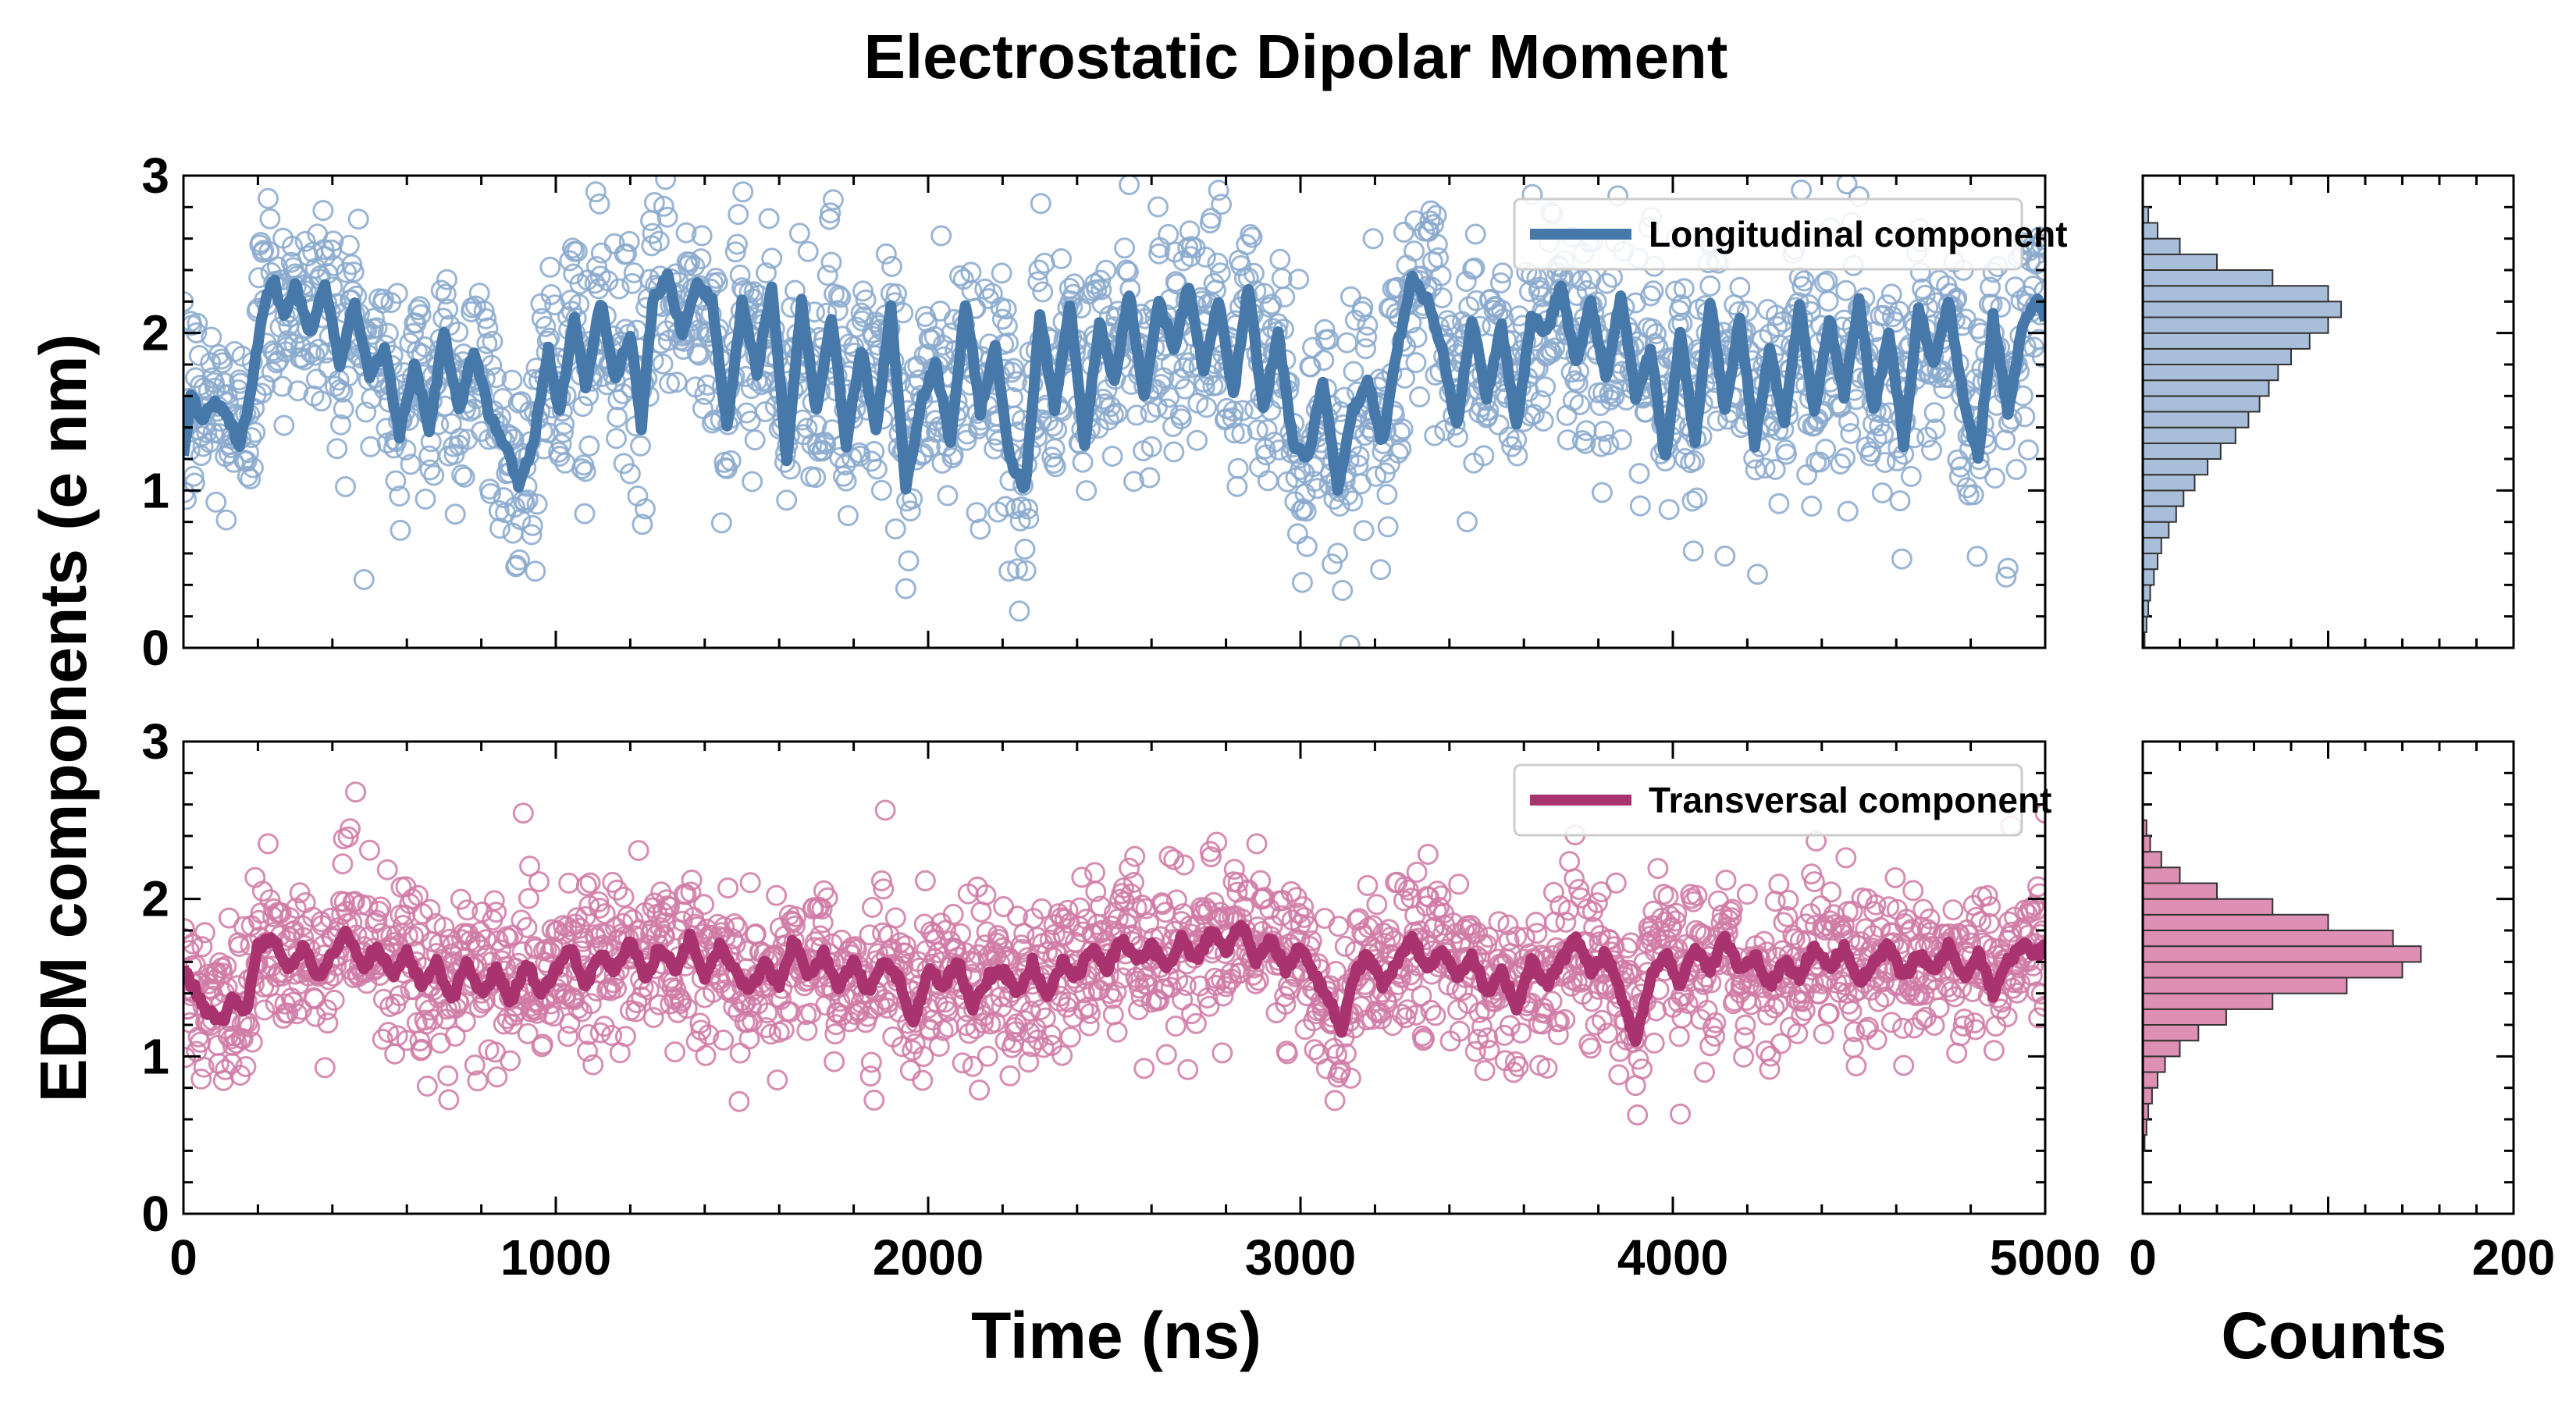 This screenshot has width=2576, height=1405. I want to click on y-tick-label: 3, so click(155, 742).